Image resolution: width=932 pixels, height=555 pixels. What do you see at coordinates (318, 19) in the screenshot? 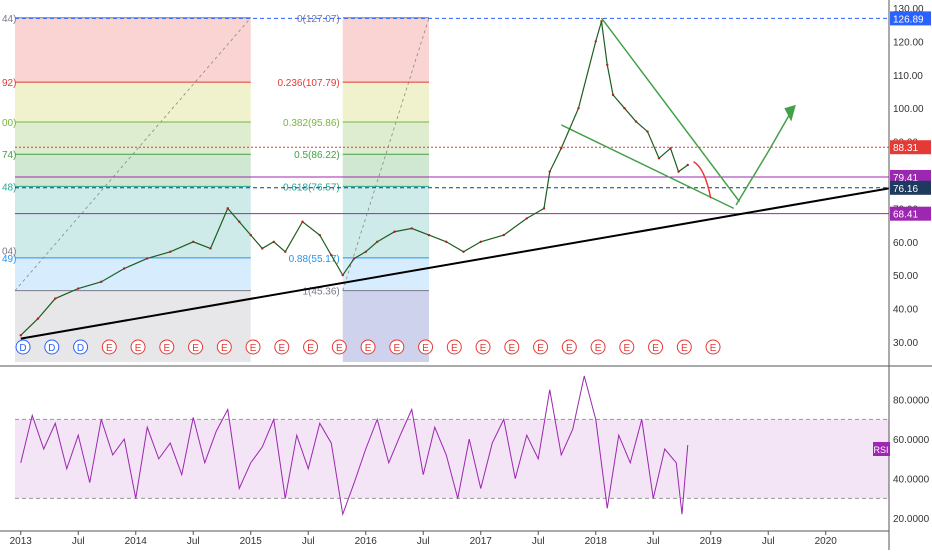
I see `fib-level-label: 0(127.07)` at bounding box center [318, 19].